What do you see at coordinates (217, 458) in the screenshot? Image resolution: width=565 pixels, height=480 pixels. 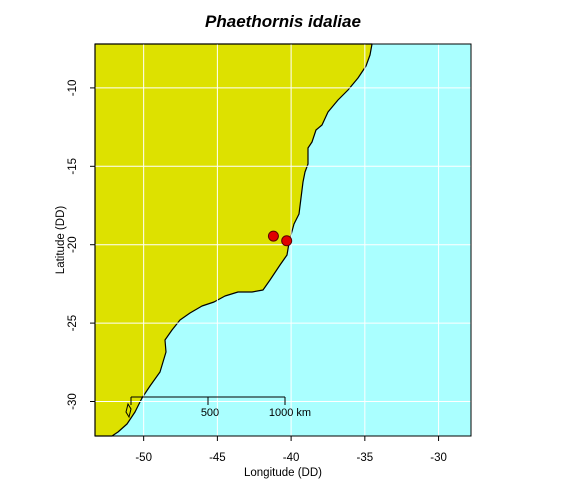 I see `x-tick-label: -45` at bounding box center [217, 458].